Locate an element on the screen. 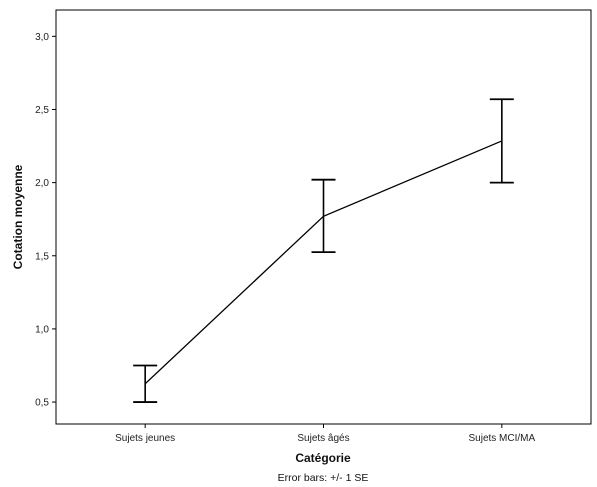 The width and height of the screenshot is (597, 487). y-tick-label: 3,0 is located at coordinates (42, 37).